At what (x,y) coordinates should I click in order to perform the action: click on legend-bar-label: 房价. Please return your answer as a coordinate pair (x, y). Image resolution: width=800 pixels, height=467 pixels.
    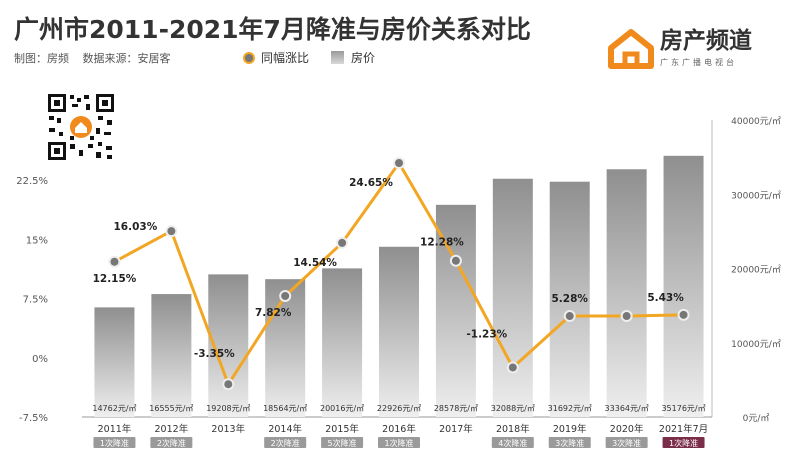
    Looking at the image, I should click on (363, 58).